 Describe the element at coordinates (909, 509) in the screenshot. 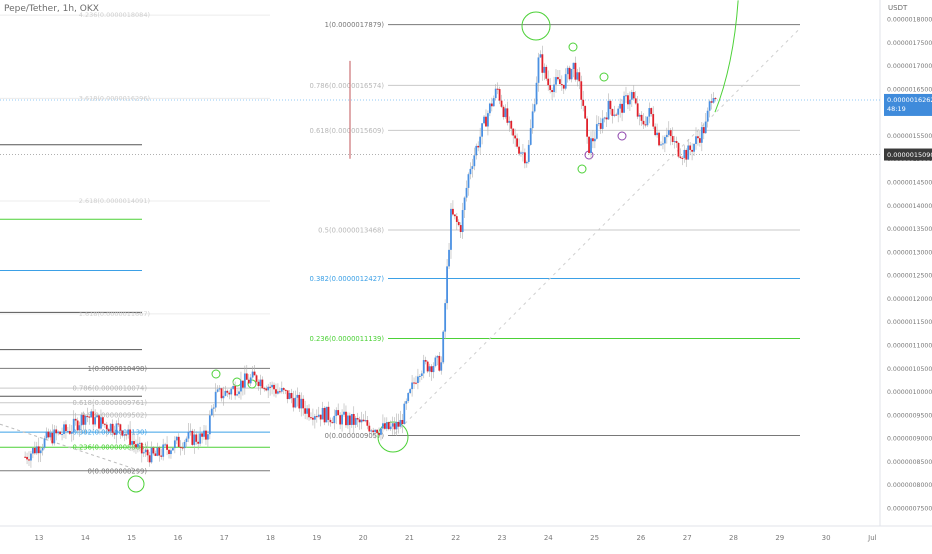

I see `y-tick-label: 0.0000007500` at that location.